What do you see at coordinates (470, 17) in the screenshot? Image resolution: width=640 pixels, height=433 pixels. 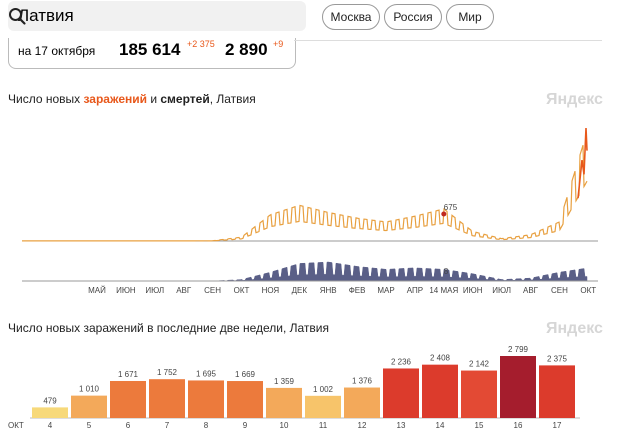 I see `chip-world: Мир` at bounding box center [470, 17].